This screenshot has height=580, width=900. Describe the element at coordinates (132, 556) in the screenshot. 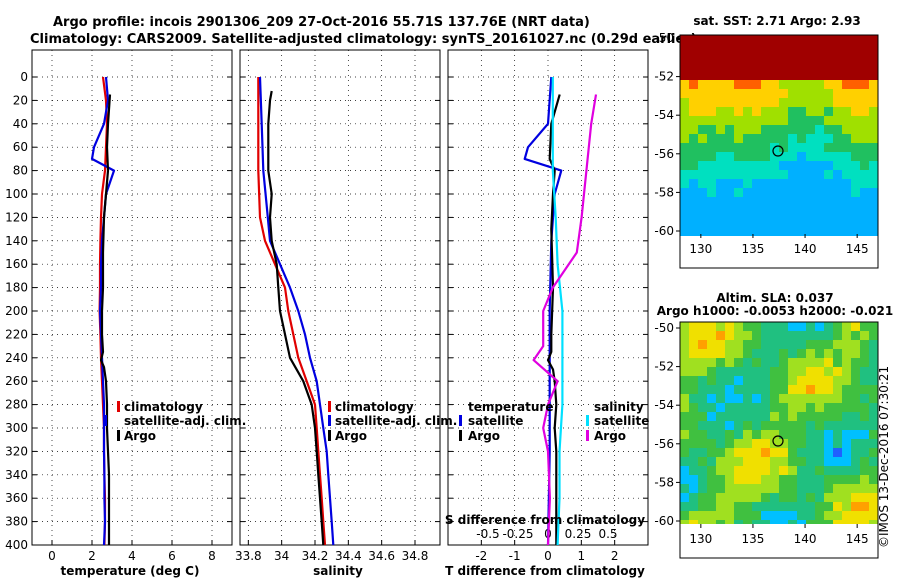

I see `x-tick-label: 4` at that location.